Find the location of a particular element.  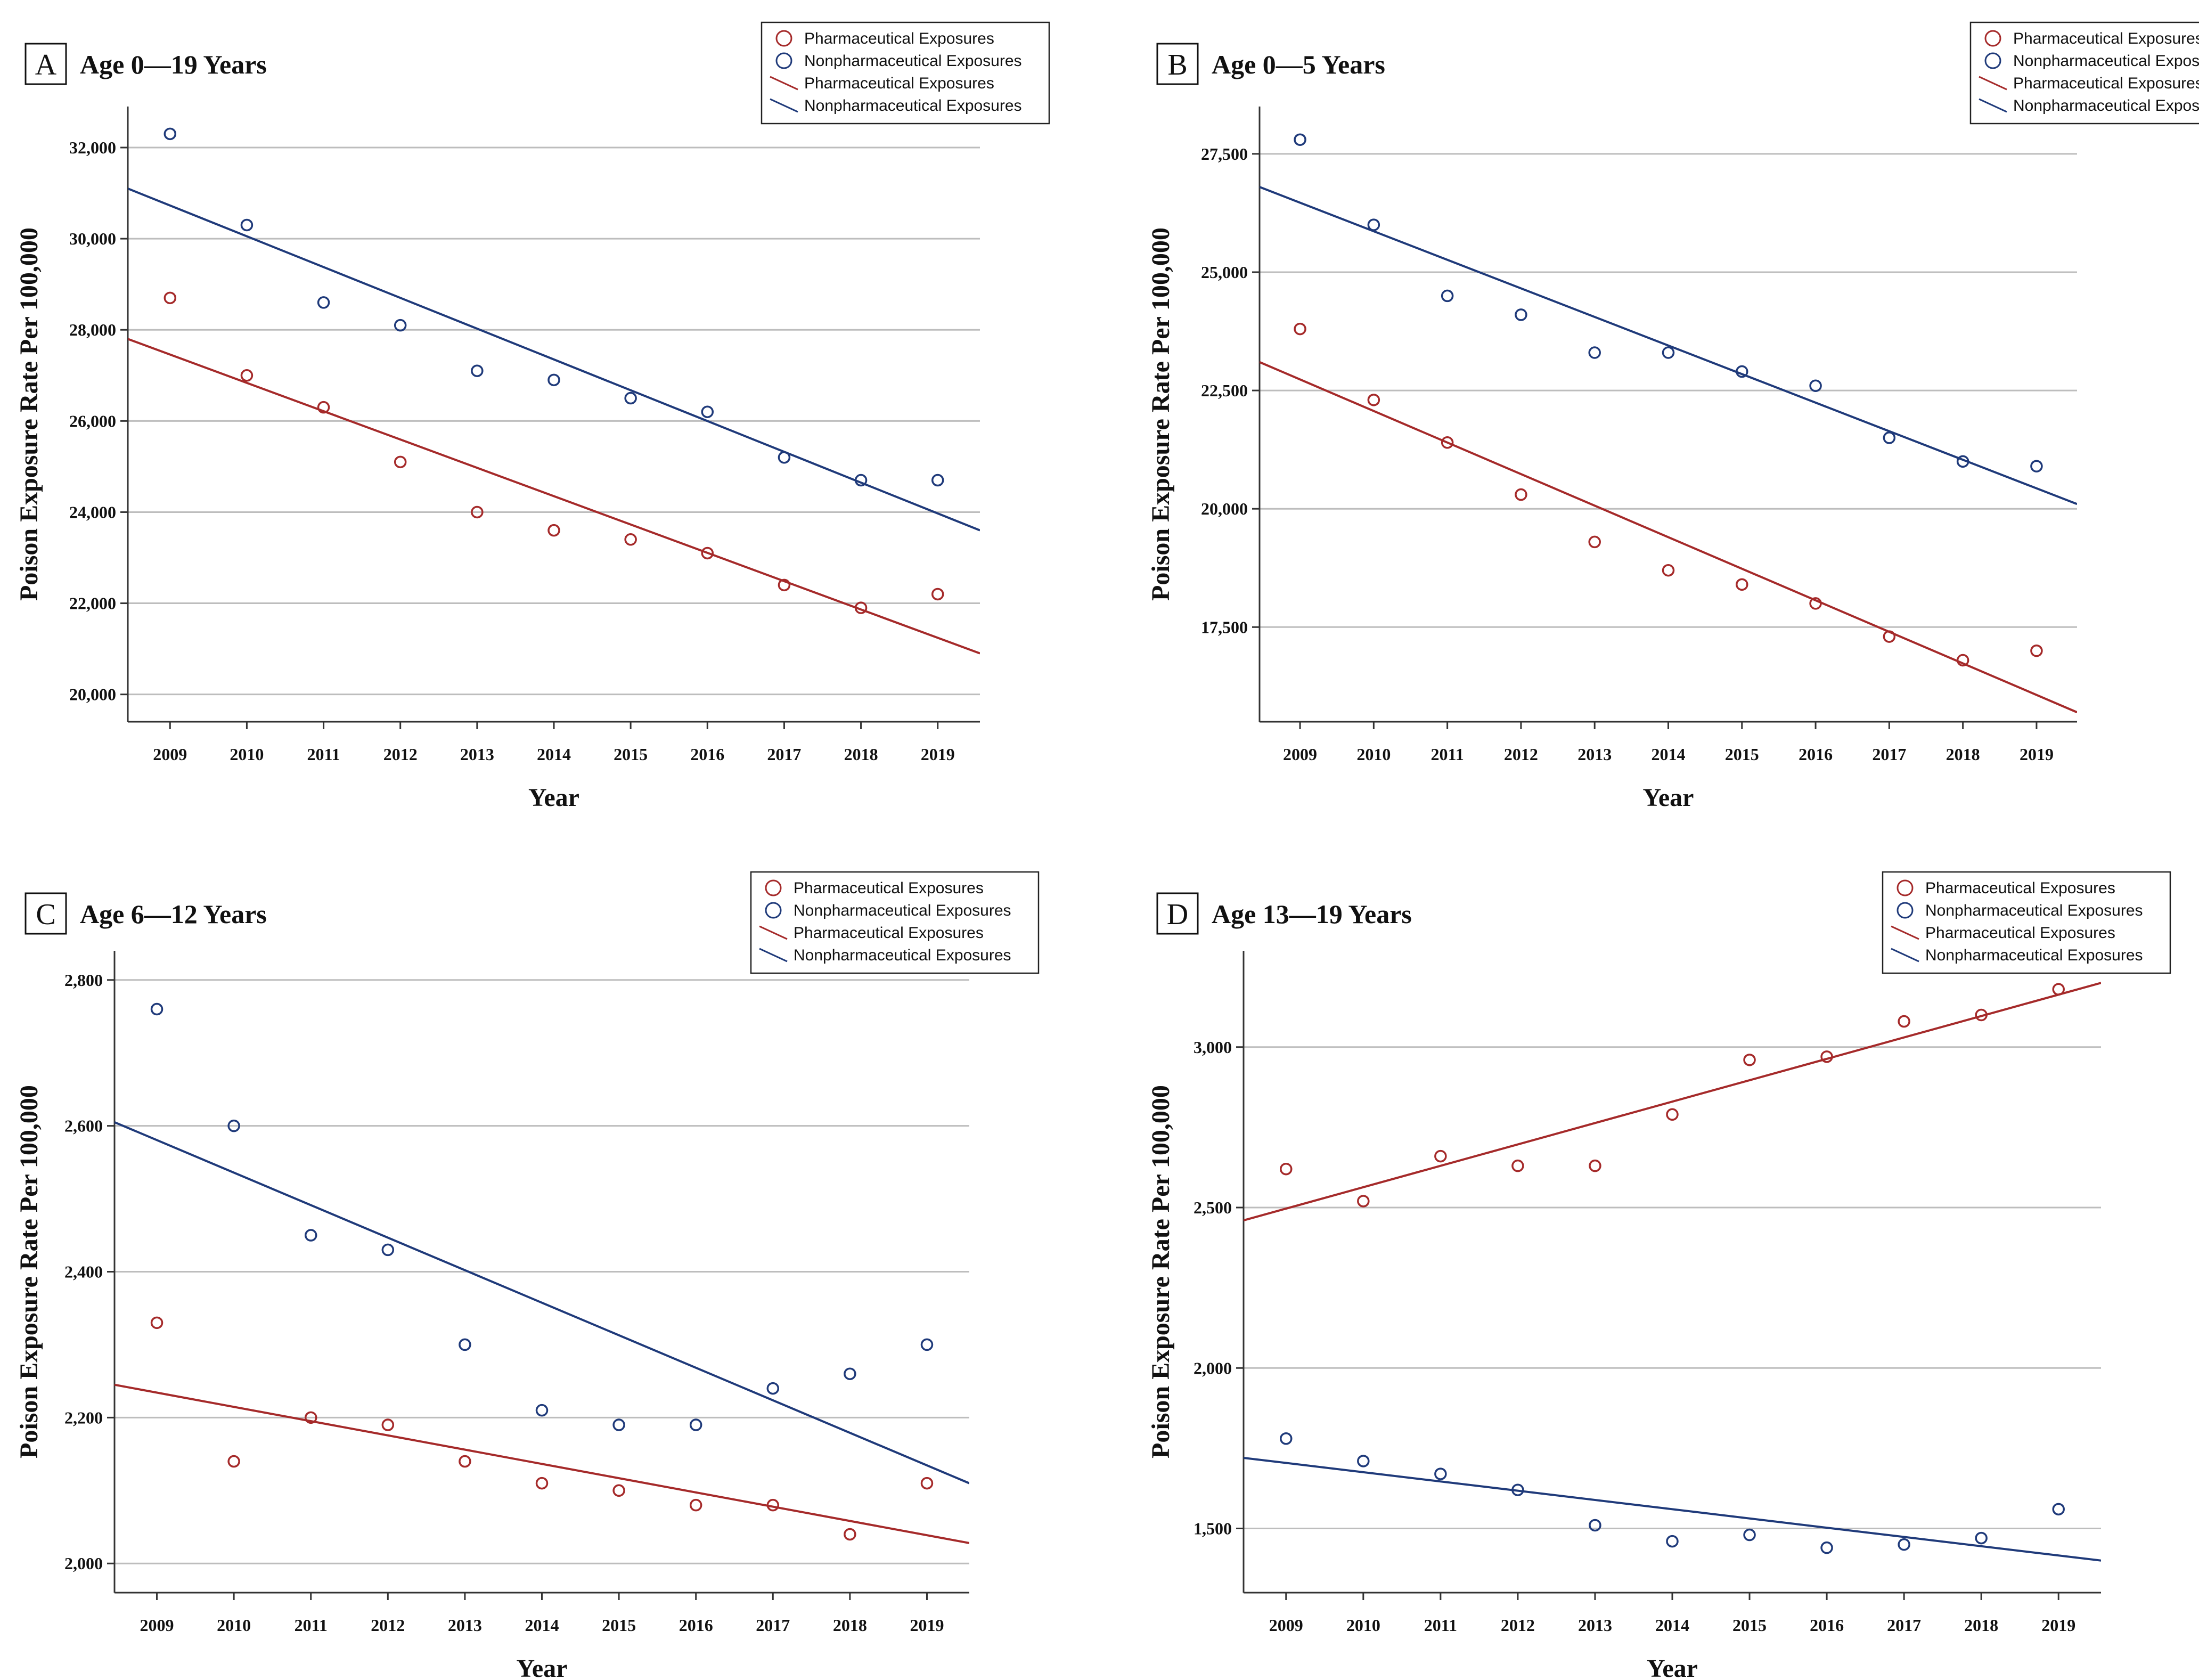

panel-title: Age 0—5 Years is located at coordinates (1298, 64).